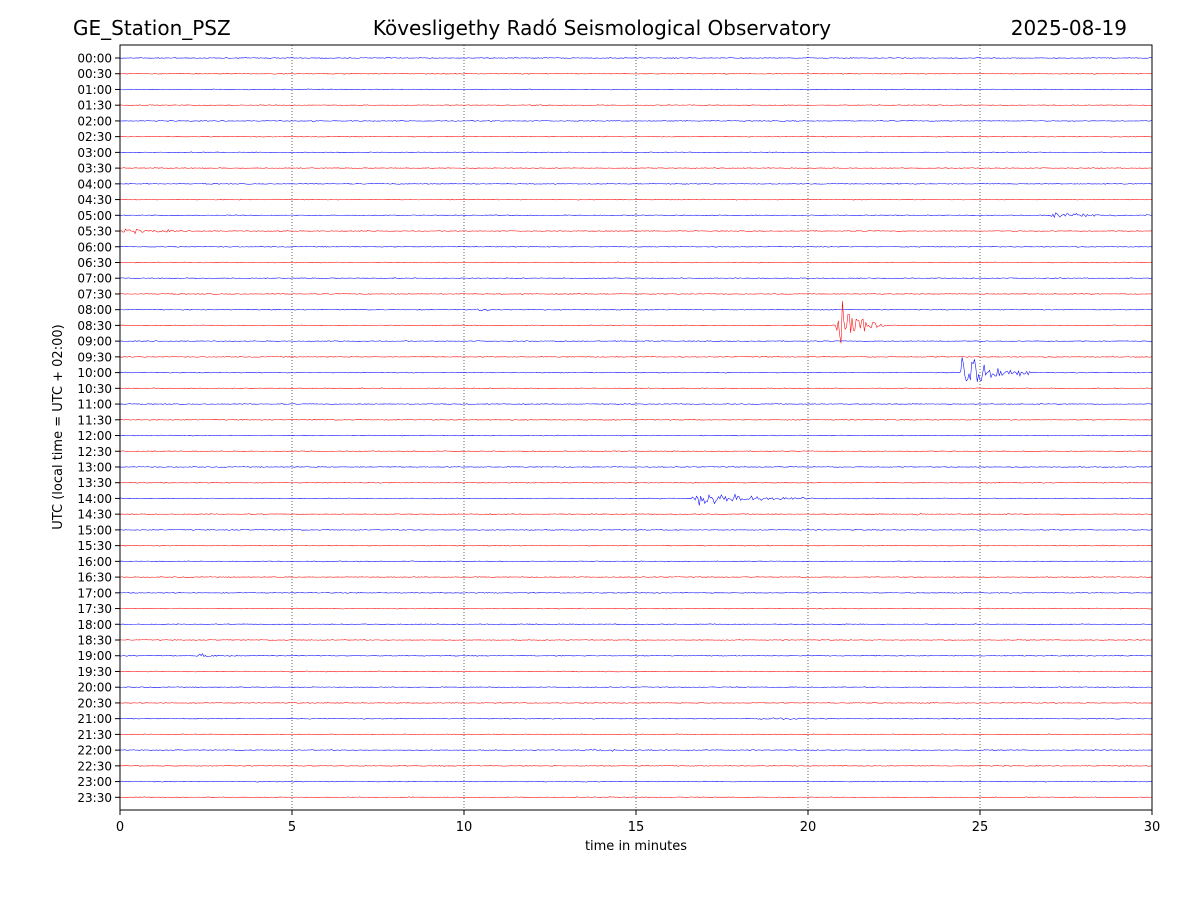  Describe the element at coordinates (94, 137) in the screenshot. I see `y-tick-label: 02:30` at that location.